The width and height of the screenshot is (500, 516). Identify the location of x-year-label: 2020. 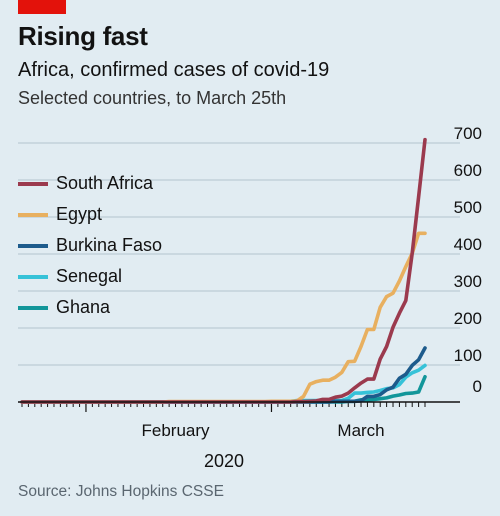
(224, 461).